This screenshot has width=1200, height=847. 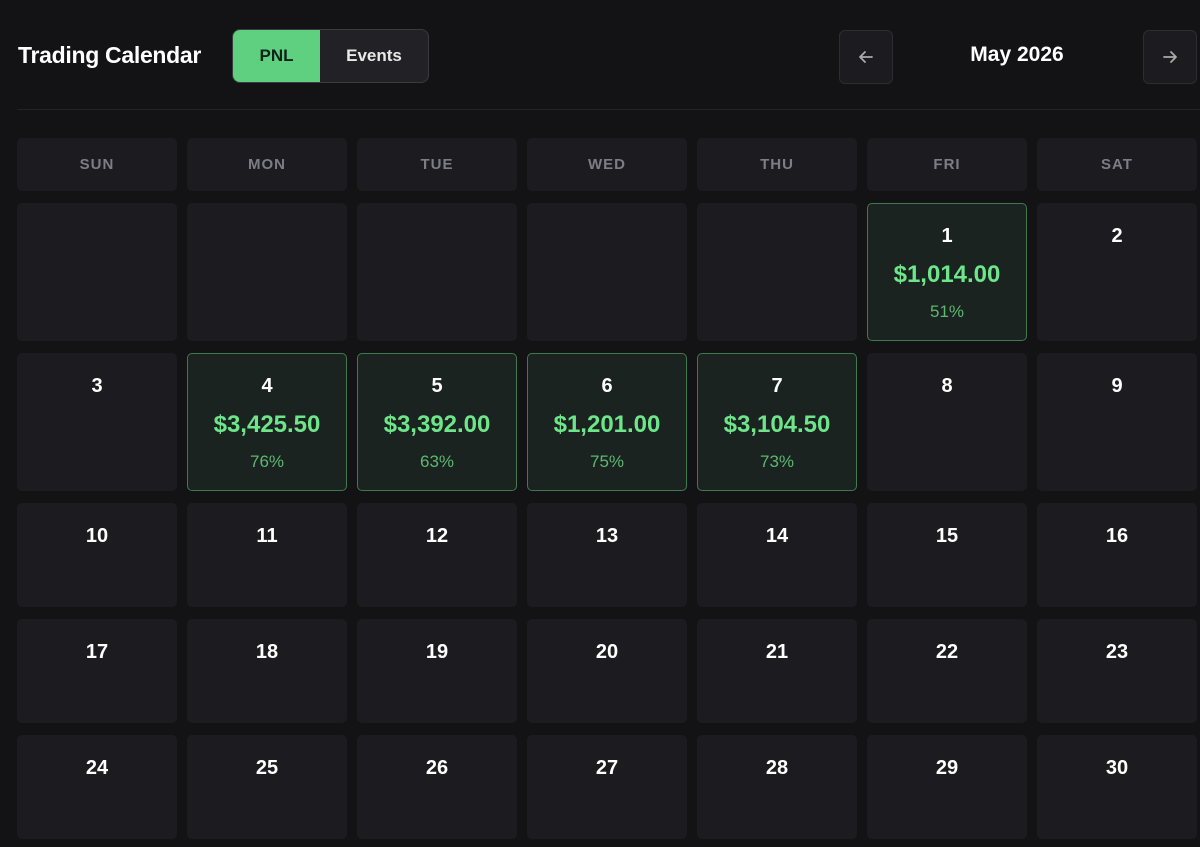 I want to click on weekday: SAT, so click(x=1117, y=164).